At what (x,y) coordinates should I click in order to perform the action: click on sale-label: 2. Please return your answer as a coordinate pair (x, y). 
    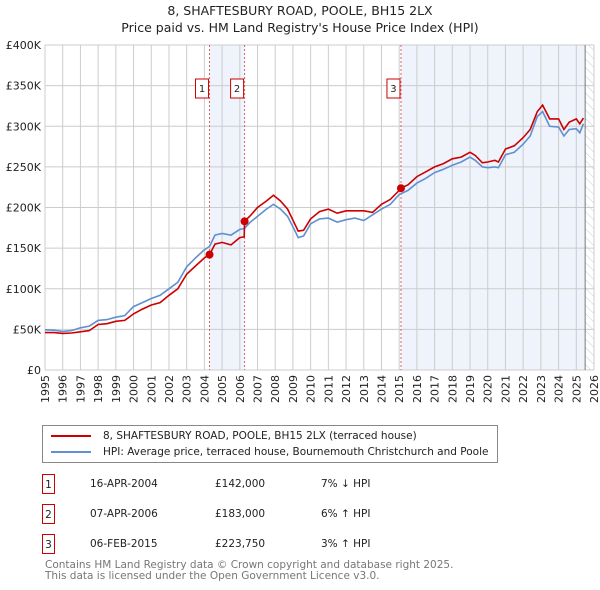
    Looking at the image, I should click on (237, 89).